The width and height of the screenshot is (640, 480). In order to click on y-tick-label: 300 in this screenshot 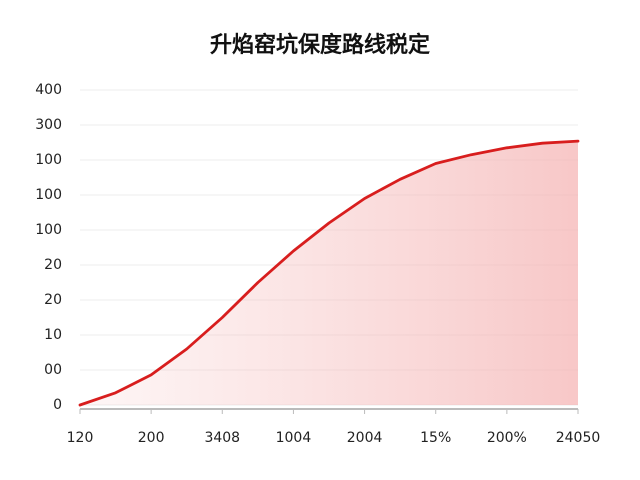, I will do `click(48, 125)`.